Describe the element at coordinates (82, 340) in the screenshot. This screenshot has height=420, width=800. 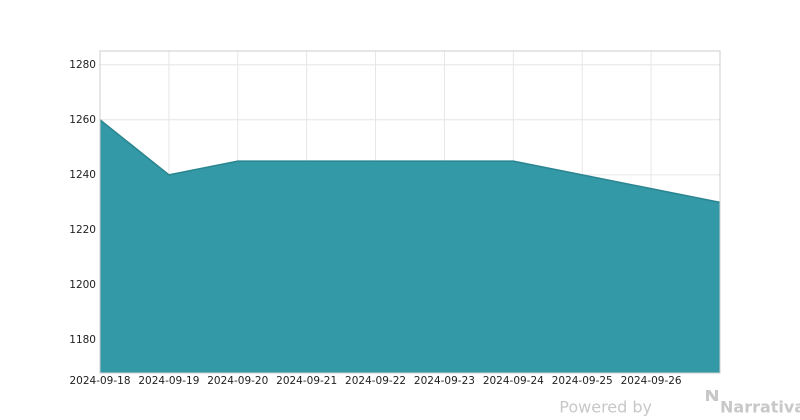
I see `y-tick-label: 1180` at that location.